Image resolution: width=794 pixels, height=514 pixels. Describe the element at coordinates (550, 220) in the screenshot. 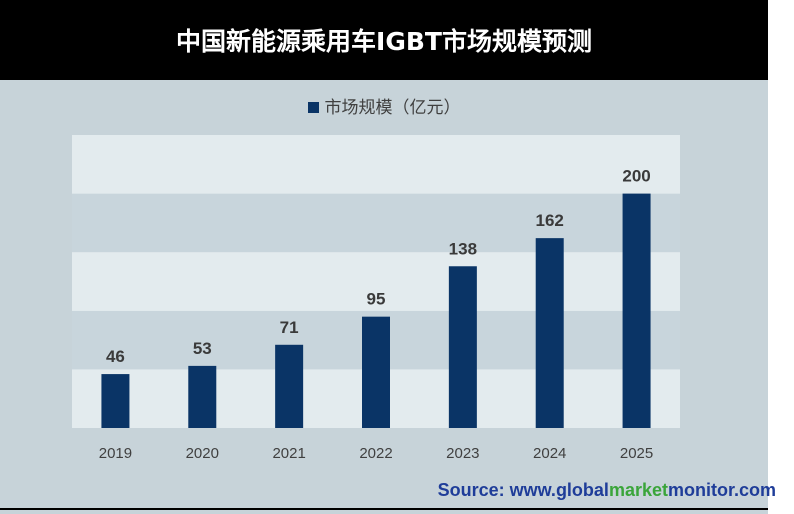

I see `data-label: 162` at that location.